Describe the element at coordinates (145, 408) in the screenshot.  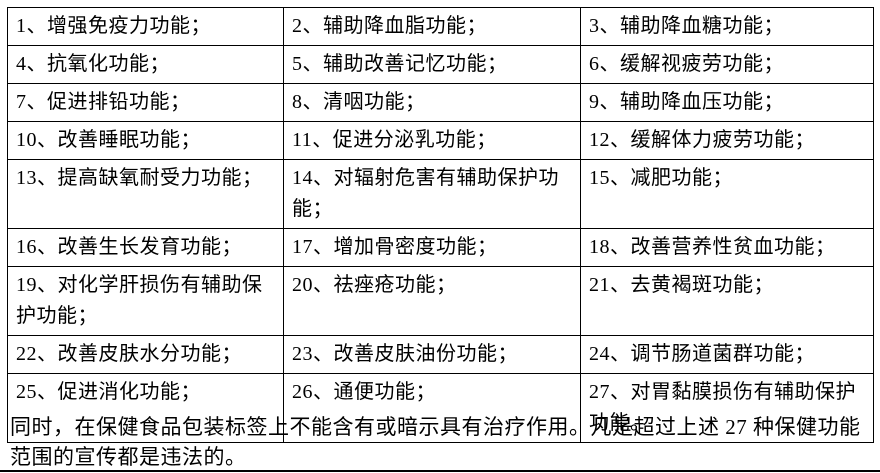
I see `table-cell: 25、促进消化功能；` at that location.